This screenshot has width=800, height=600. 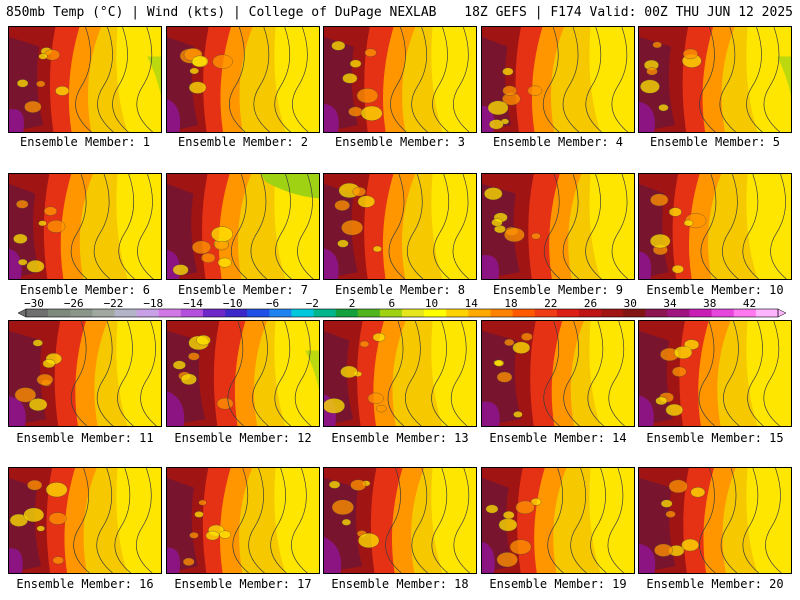 What do you see at coordinates (400, 290) in the screenshot?
I see `member-label: Ensemble Member: 8` at bounding box center [400, 290].